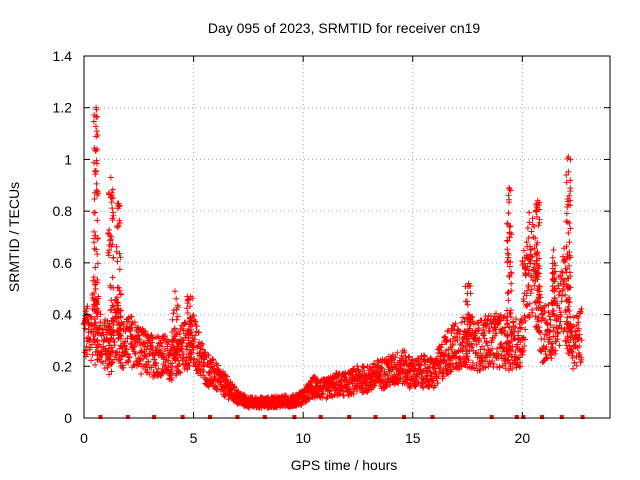 This screenshot has width=640, height=480. Describe the element at coordinates (63, 366) in the screenshot. I see `y-tick-label: 0.2` at that location.